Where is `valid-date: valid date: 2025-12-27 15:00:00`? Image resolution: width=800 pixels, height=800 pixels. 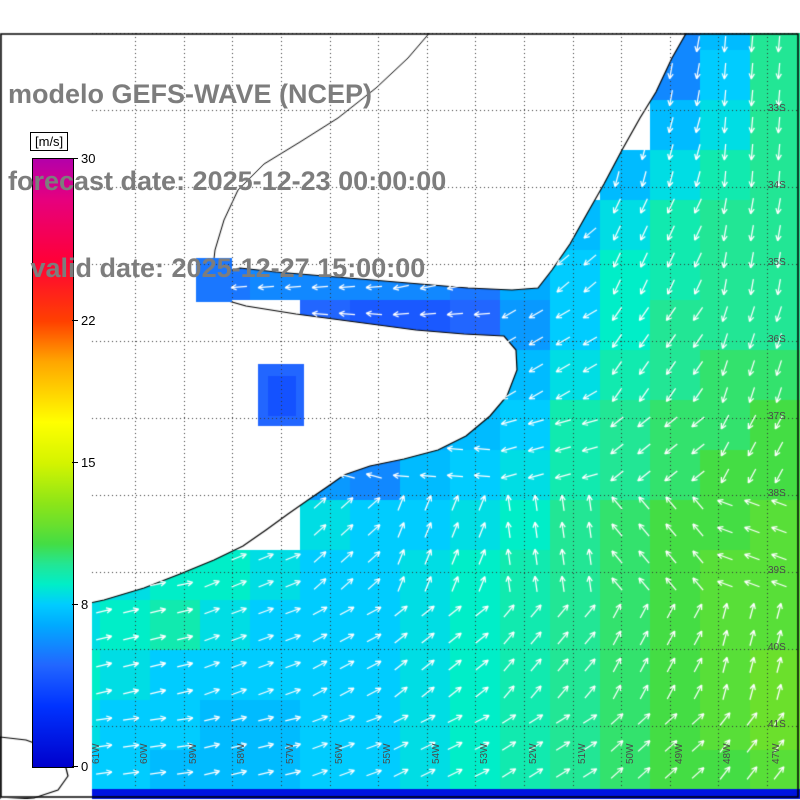 valid-date: valid date: 2025-12-27 15:00:00 is located at coordinates (217, 268).